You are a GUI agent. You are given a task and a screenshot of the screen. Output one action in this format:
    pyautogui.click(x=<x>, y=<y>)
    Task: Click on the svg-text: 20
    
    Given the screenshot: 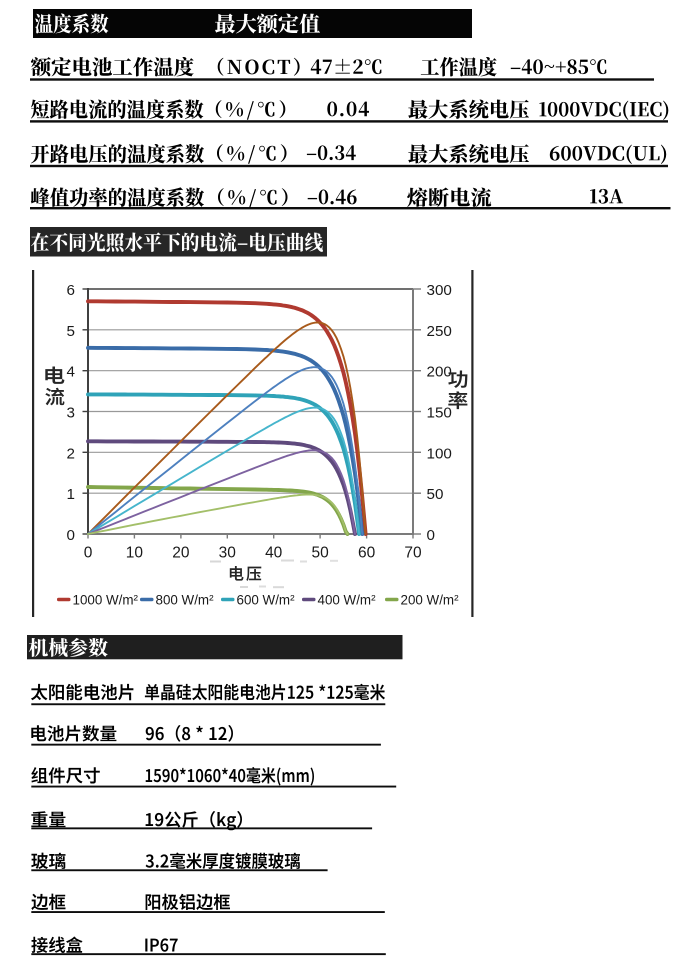 What is the action you would take?
    pyautogui.click(x=181, y=553)
    